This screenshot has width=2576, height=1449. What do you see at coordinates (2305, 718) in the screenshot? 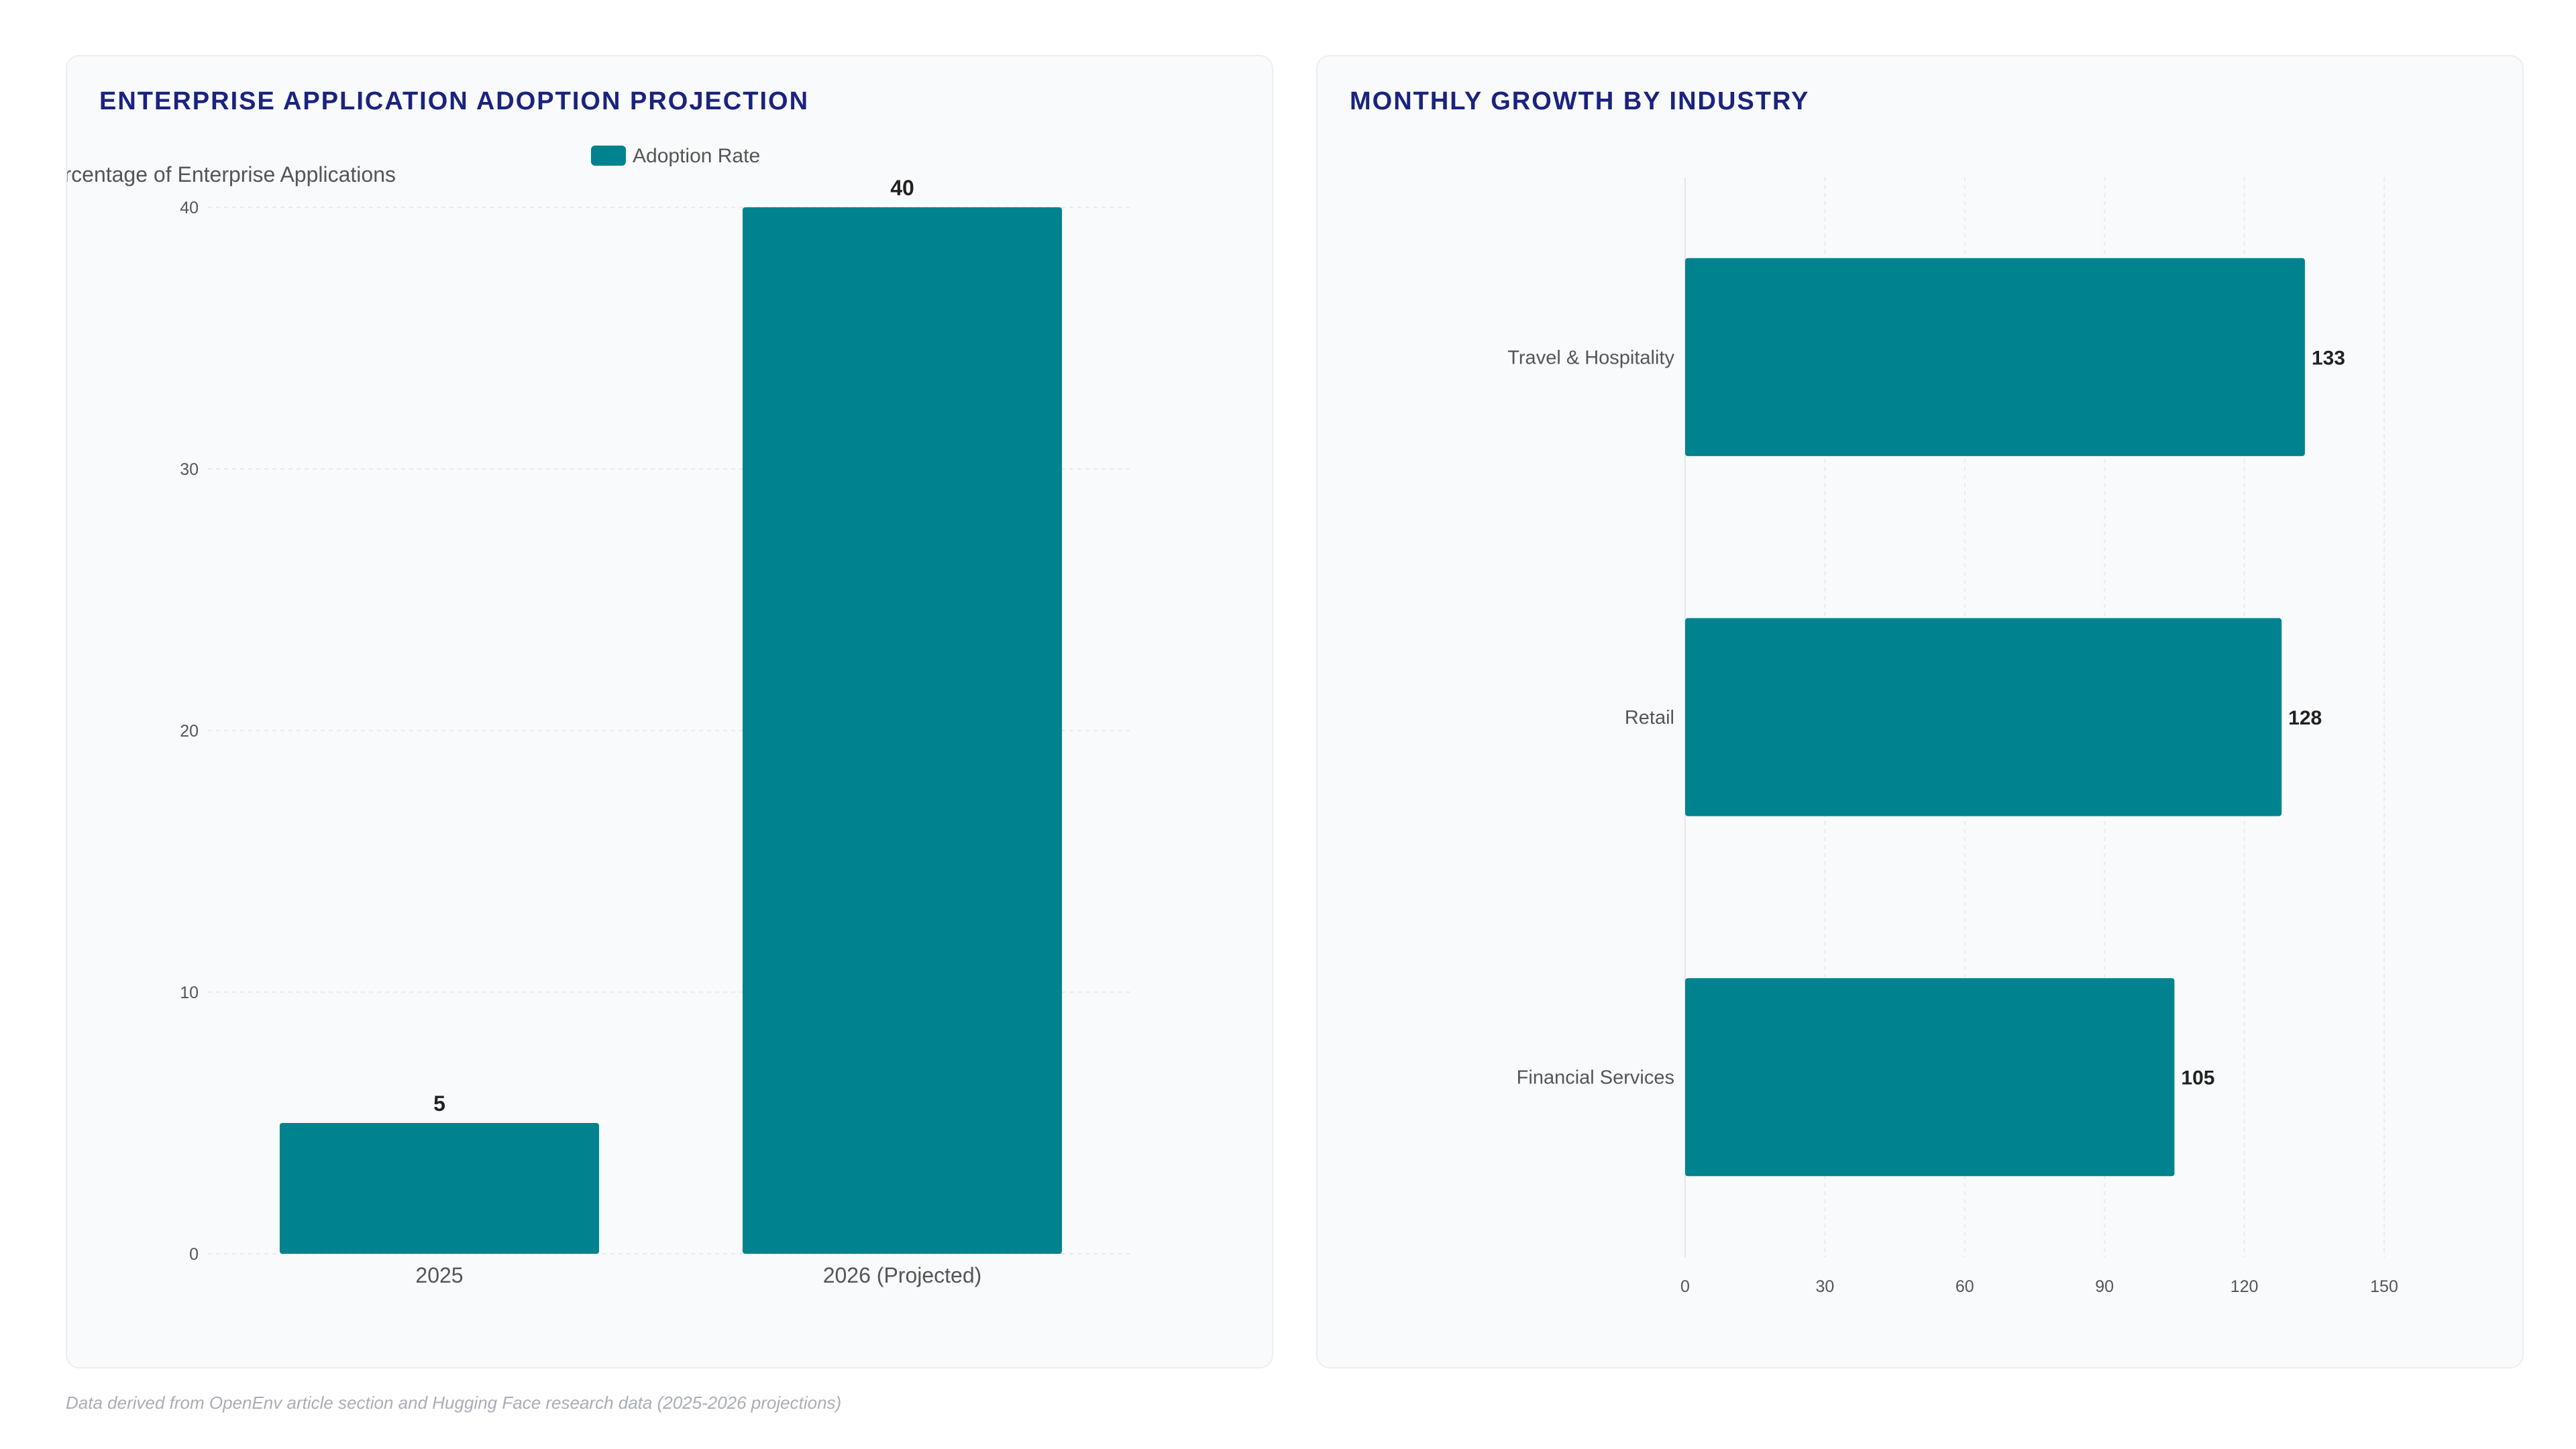
I see `bar-value-label: 128` at bounding box center [2305, 718].